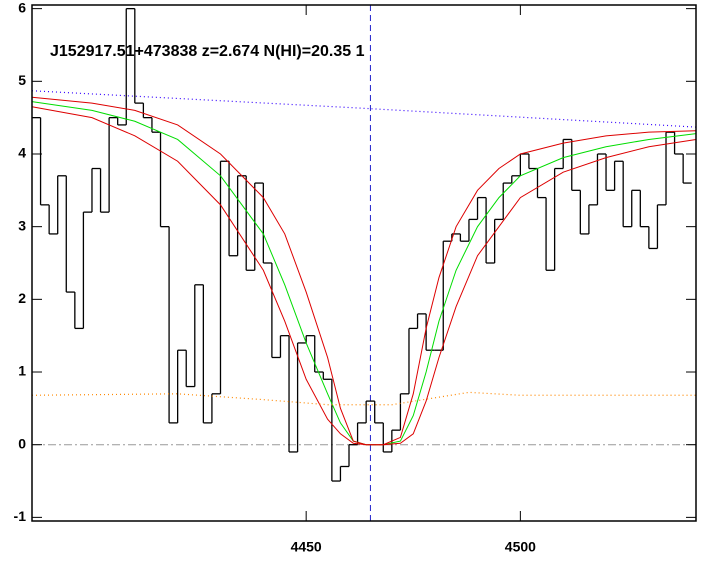  I want to click on y-tick-label: 0, so click(22, 443).